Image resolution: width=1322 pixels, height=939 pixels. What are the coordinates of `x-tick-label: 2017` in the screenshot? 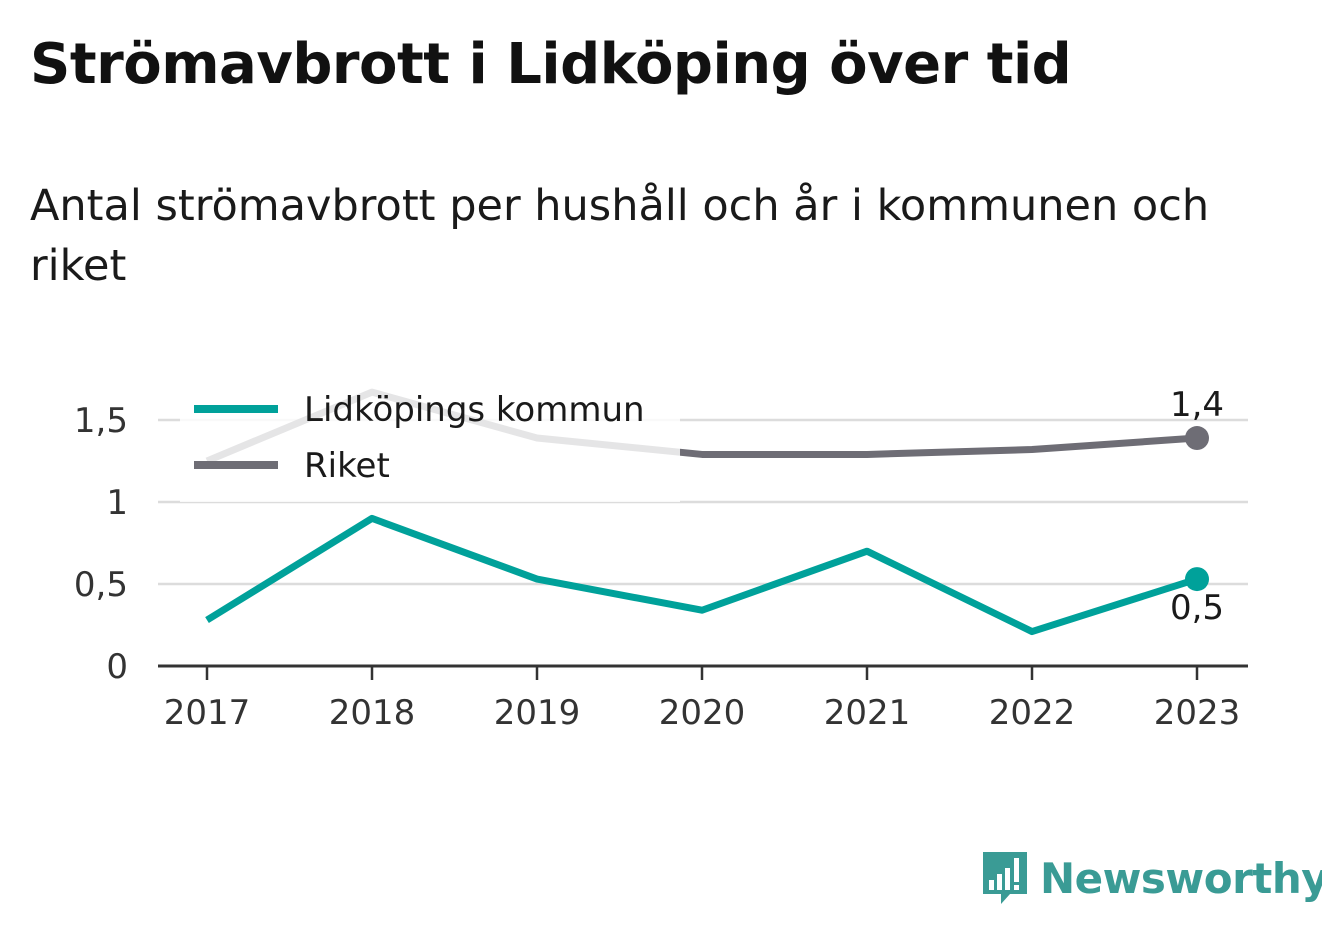 It's located at (207, 713).